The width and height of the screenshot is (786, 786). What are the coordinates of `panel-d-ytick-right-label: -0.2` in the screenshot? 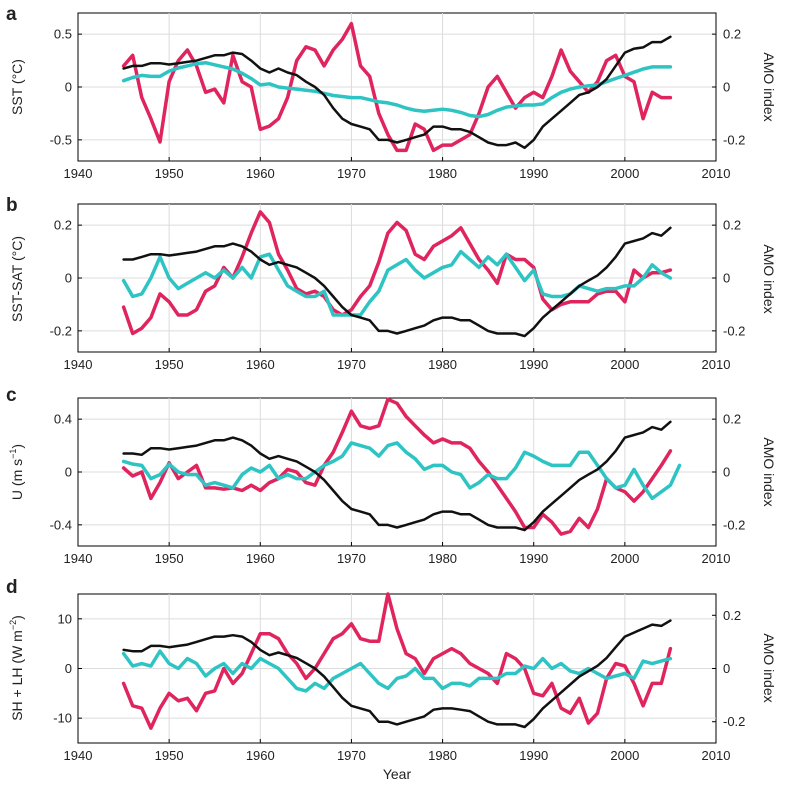 It's located at (734, 721).